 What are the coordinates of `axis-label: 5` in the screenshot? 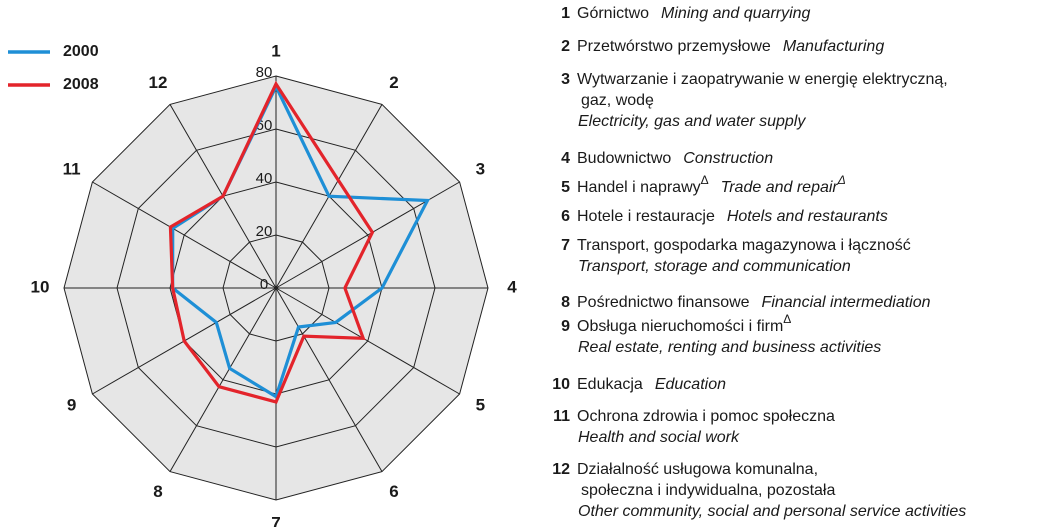 It's located at (480, 404).